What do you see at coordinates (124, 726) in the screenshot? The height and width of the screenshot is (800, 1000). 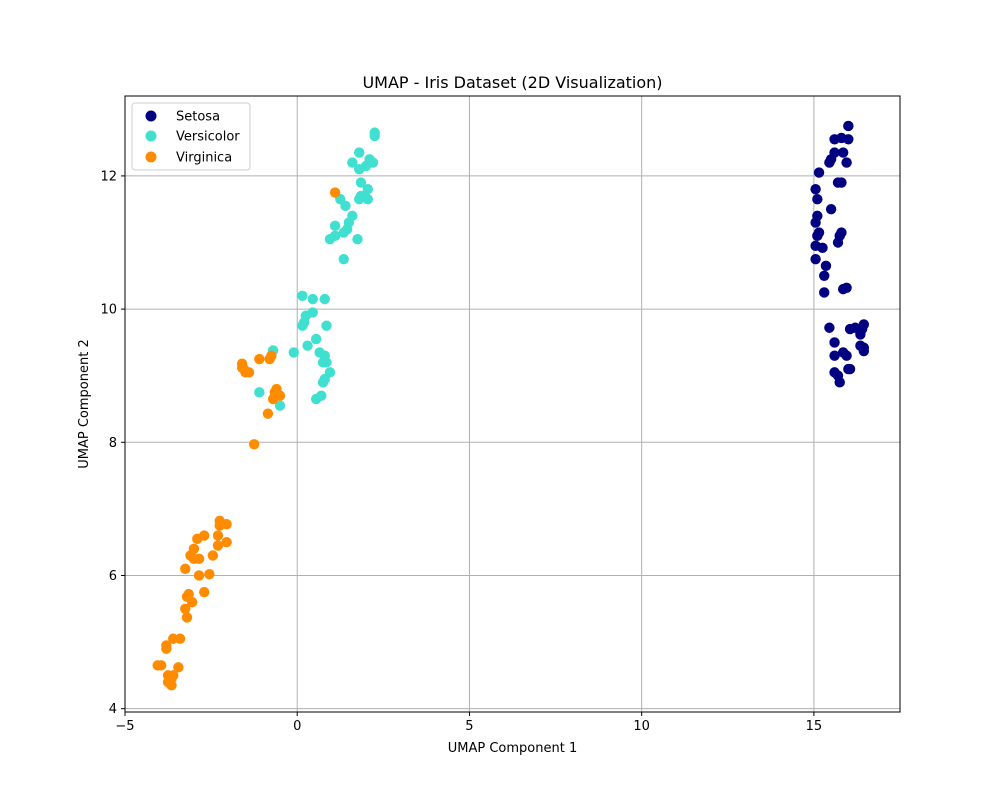 I see `x-tick-label: −5` at bounding box center [124, 726].